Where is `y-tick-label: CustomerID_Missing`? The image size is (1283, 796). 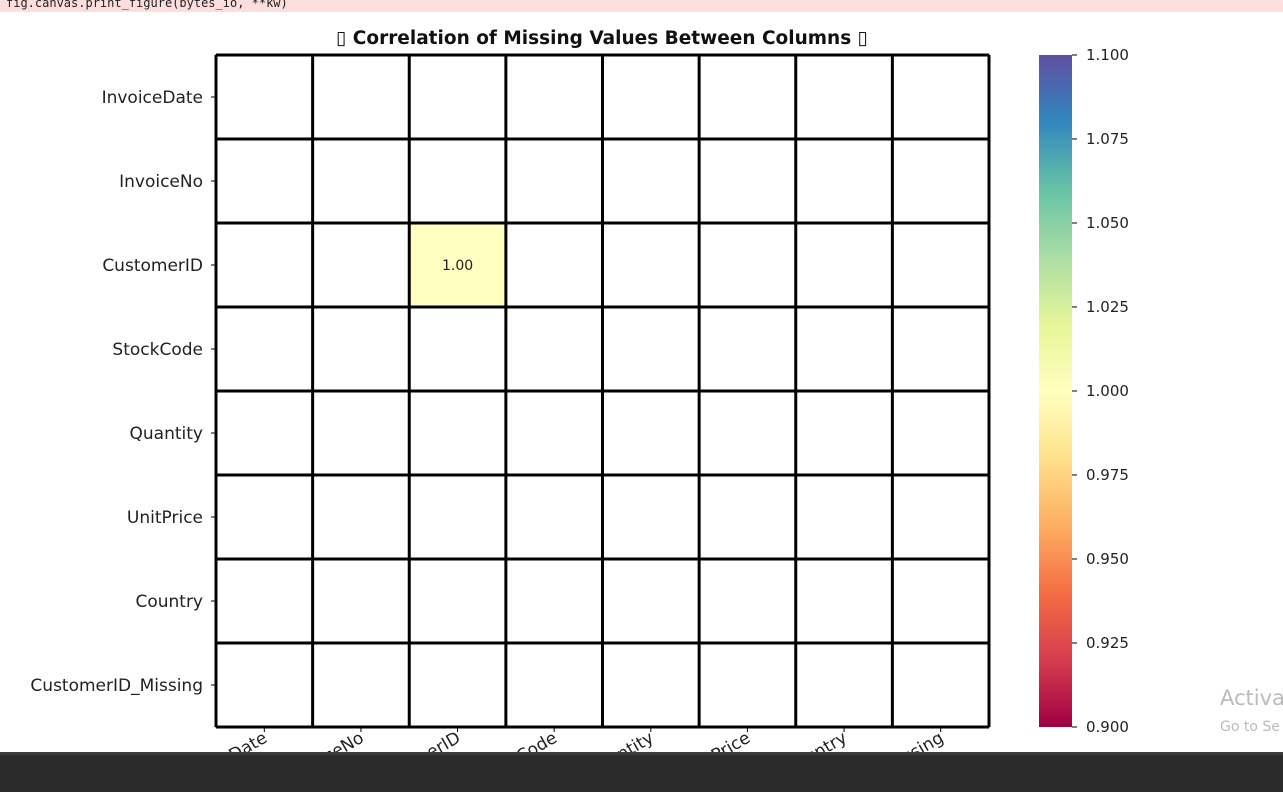 y-tick-label: CustomerID_Missing is located at coordinates (116, 686).